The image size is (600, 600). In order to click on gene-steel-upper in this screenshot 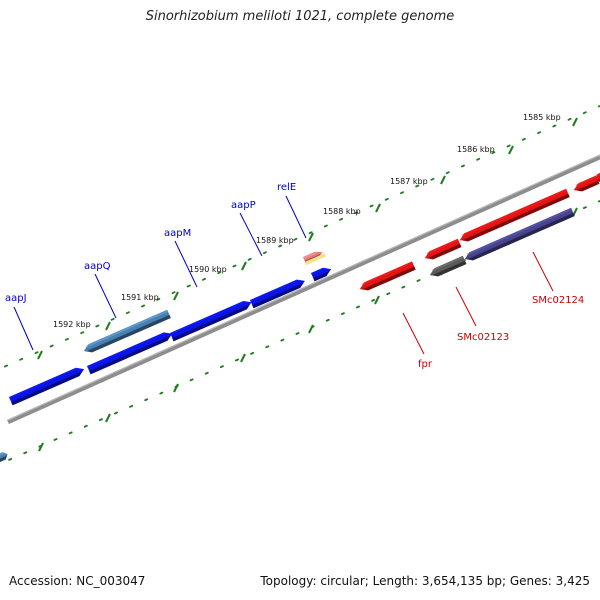, I will do `click(127, 331)`.